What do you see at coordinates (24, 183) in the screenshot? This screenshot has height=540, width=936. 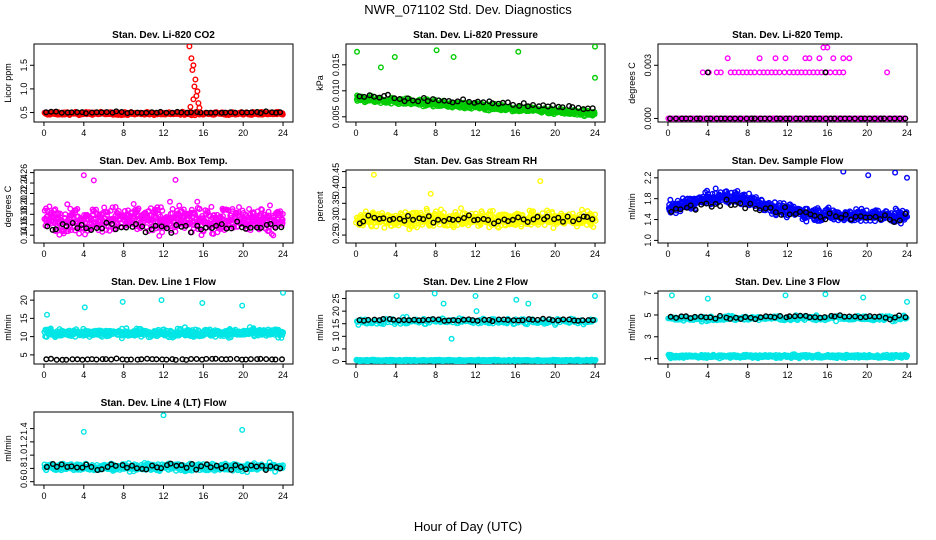 I see `y-tick-label: 0.24` at bounding box center [24, 183].